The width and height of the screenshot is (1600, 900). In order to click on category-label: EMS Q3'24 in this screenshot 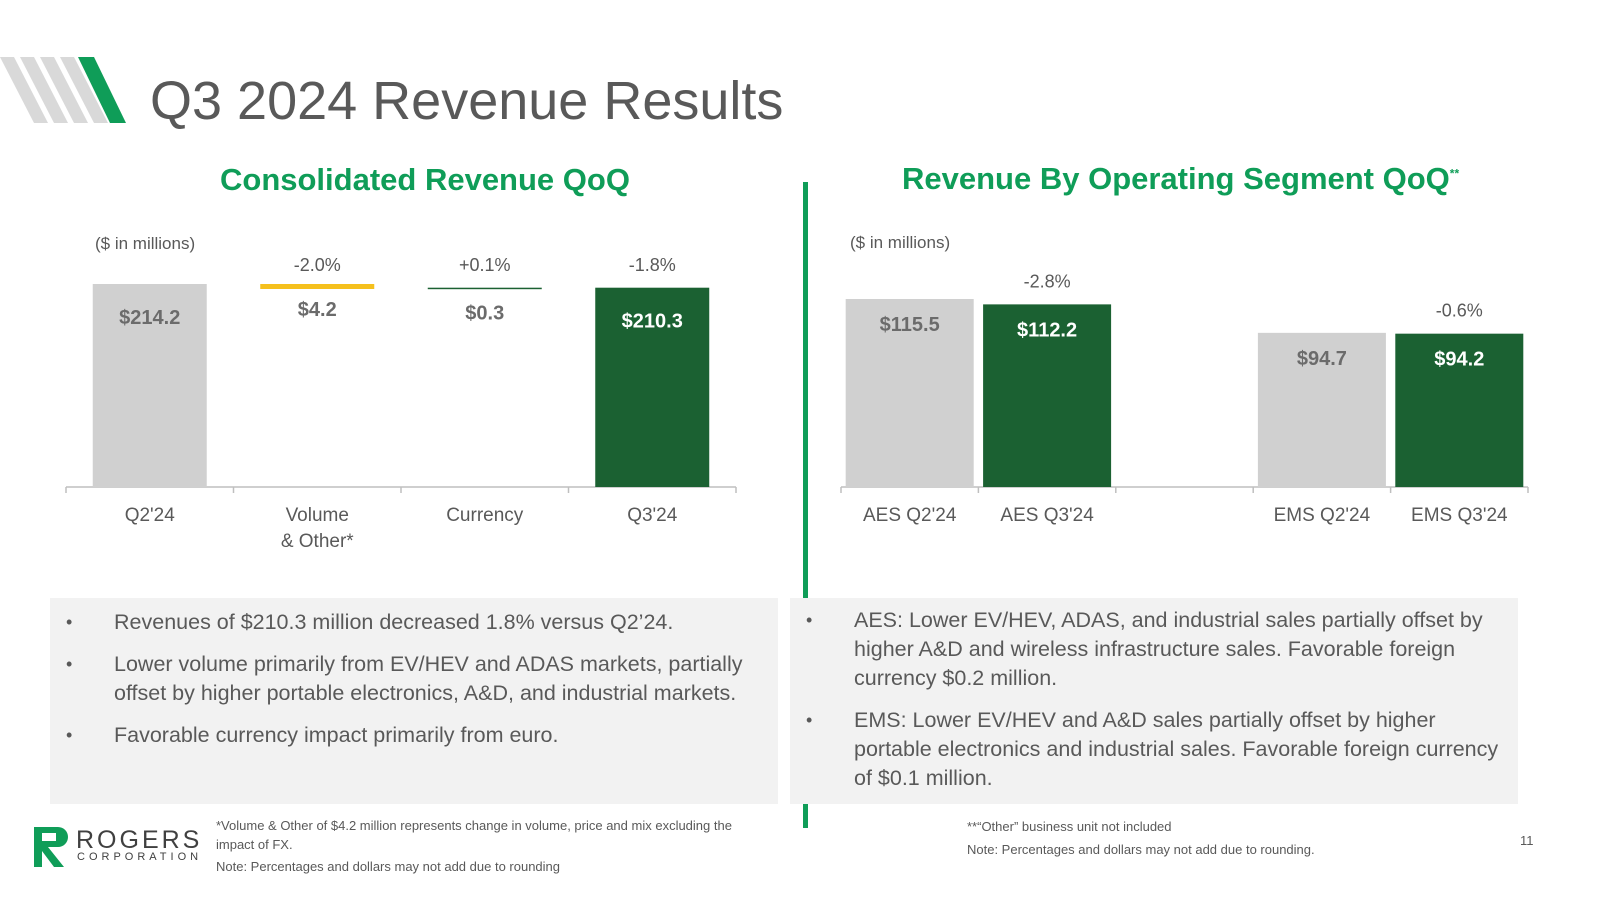, I will do `click(1459, 515)`.